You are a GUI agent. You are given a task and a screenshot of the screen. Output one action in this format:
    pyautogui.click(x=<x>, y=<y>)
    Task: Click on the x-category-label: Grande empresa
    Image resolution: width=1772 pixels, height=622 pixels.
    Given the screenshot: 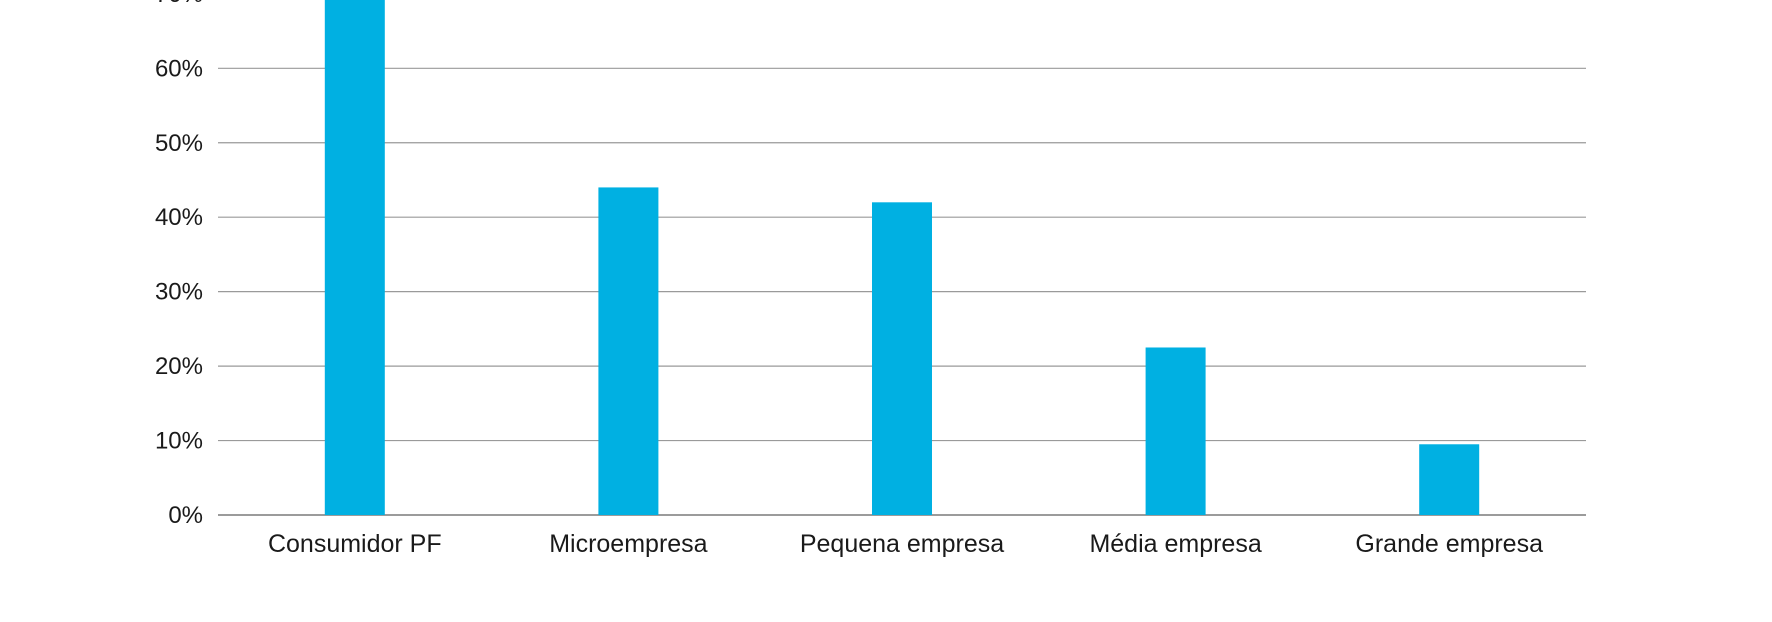 What is the action you would take?
    pyautogui.click(x=1449, y=544)
    